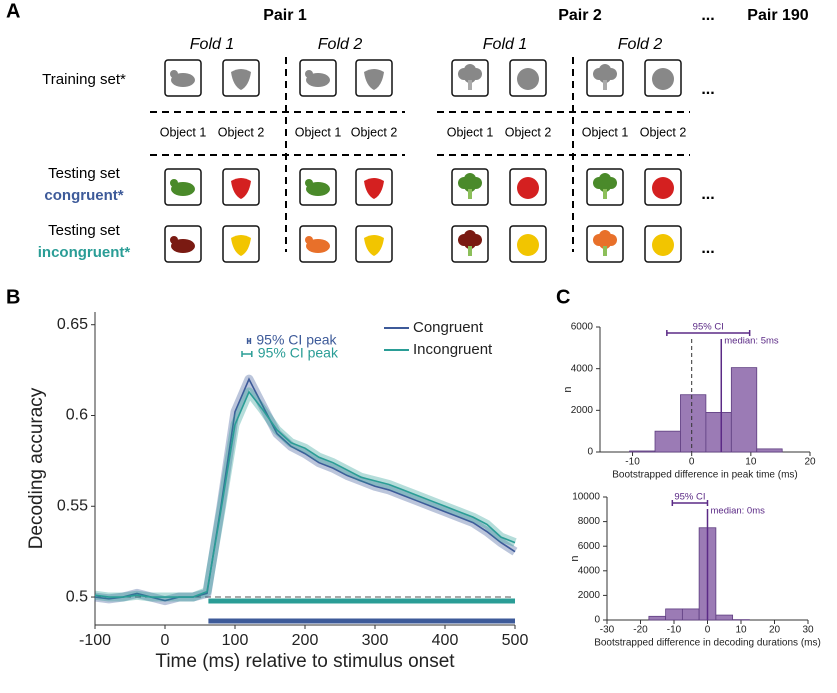 This screenshot has height=693, width=837. Describe the element at coordinates (448, 327) in the screenshot. I see `legend-label: Congruent` at that location.